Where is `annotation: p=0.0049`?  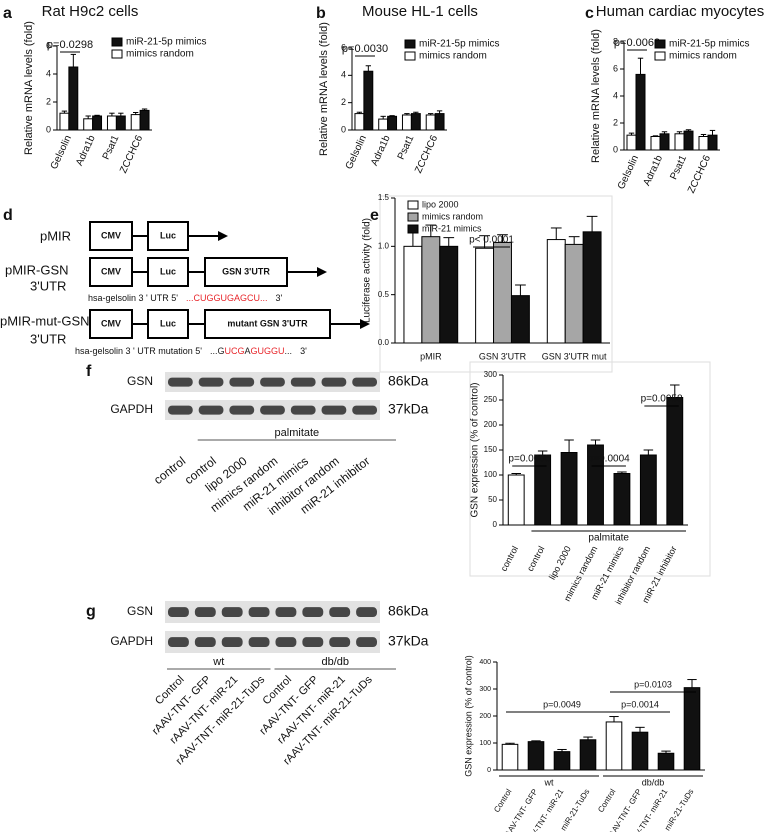 annotation: p=0.0049 is located at coordinates (562, 704).